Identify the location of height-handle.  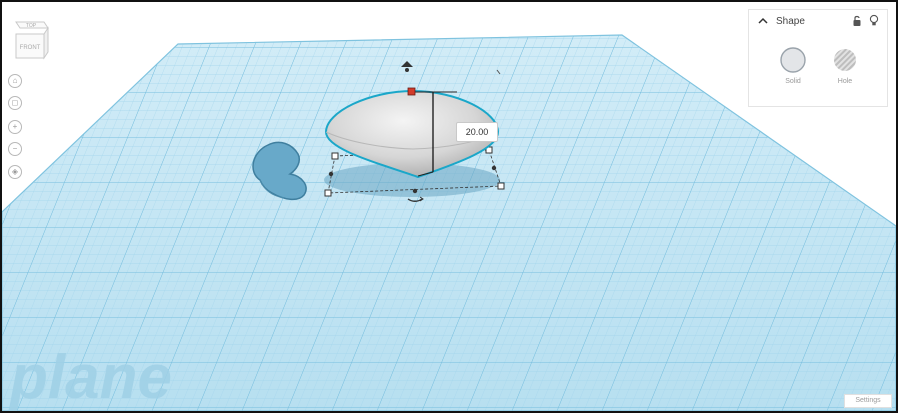
(411, 91).